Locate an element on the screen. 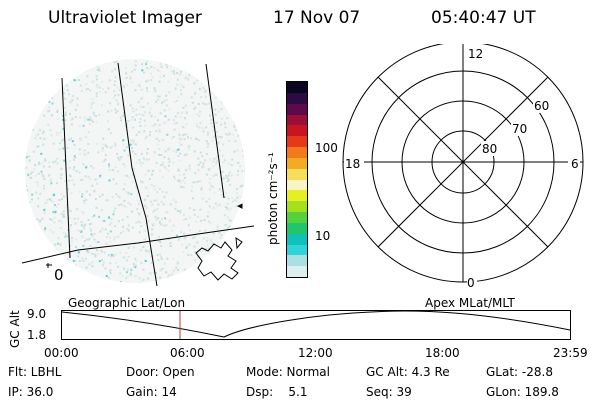 The image size is (600, 400). grid-label: 0 is located at coordinates (59, 275).